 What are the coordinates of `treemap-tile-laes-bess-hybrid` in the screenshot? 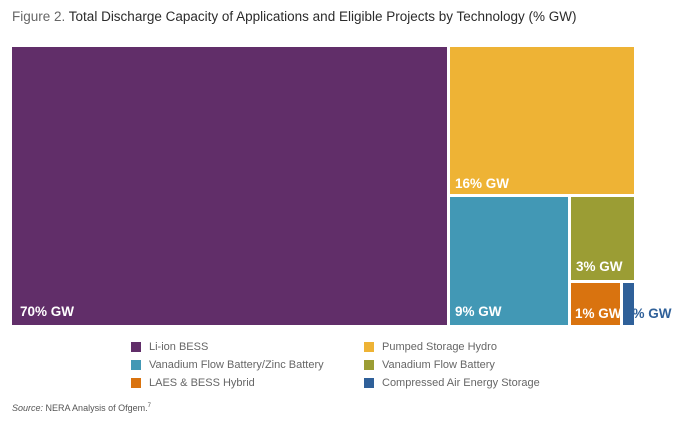 It's located at (595, 304).